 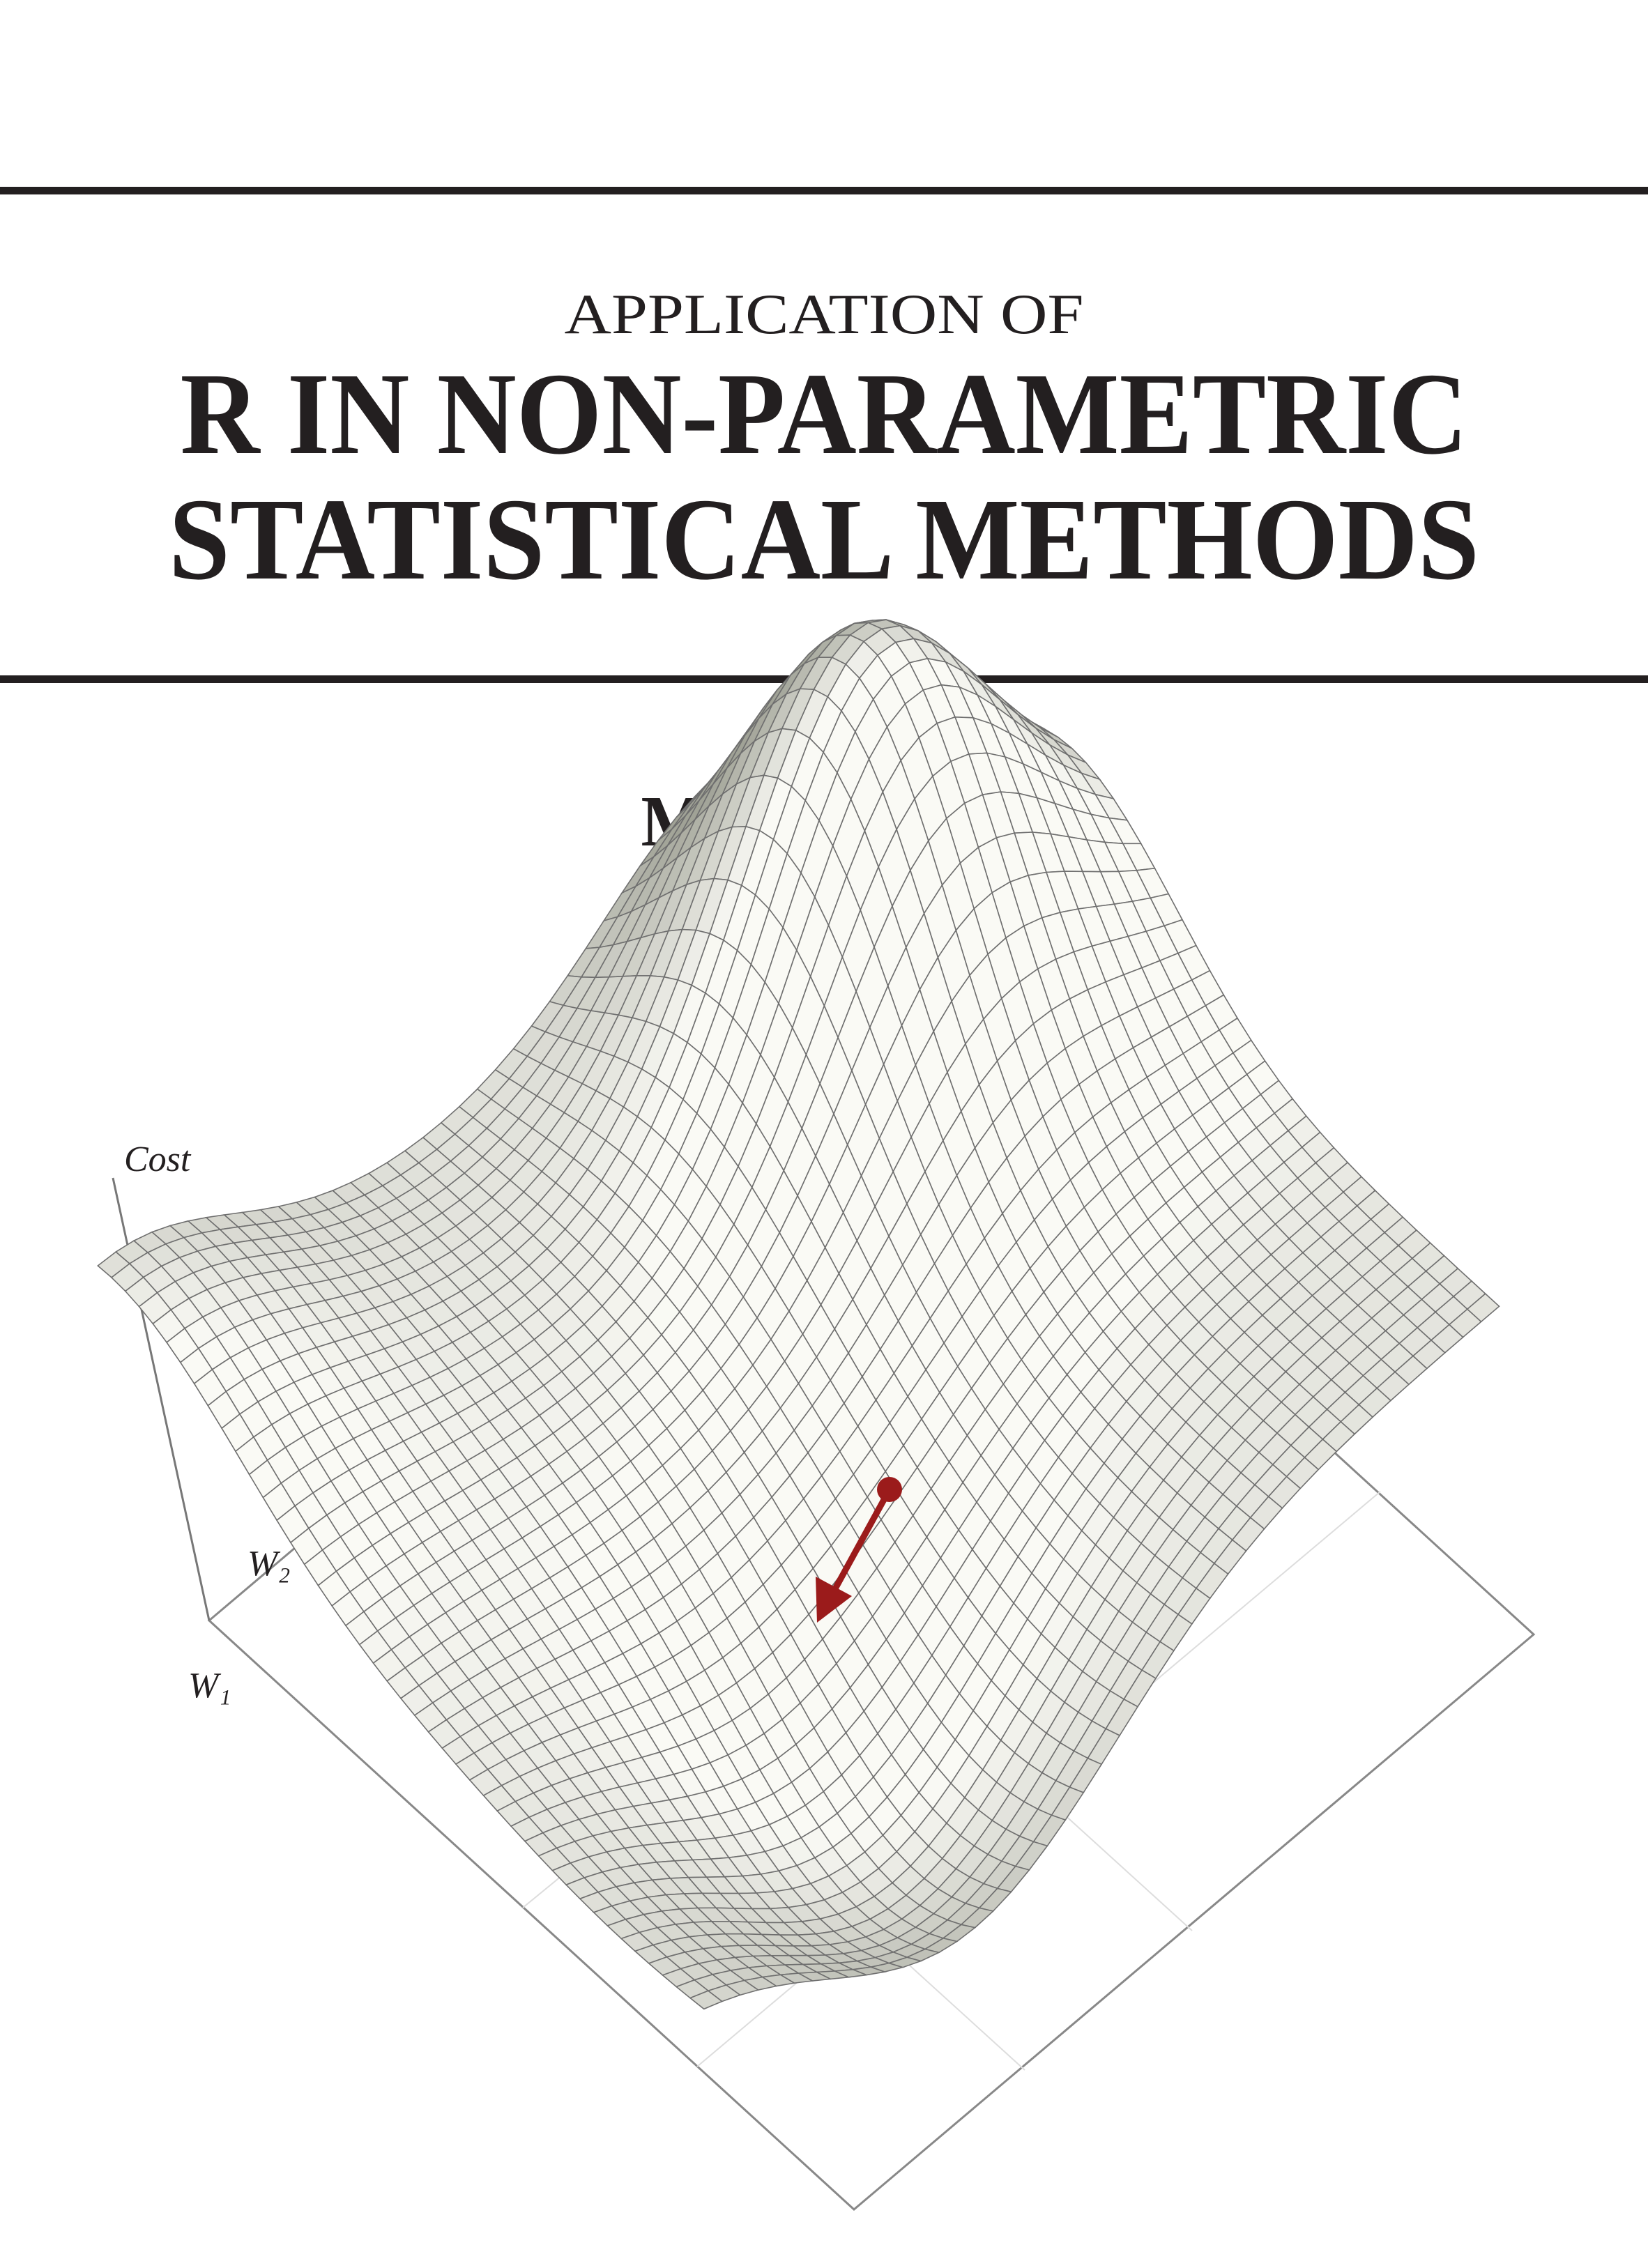 What do you see at coordinates (210, 1686) in the screenshot?
I see `axis-label: W₁` at bounding box center [210, 1686].